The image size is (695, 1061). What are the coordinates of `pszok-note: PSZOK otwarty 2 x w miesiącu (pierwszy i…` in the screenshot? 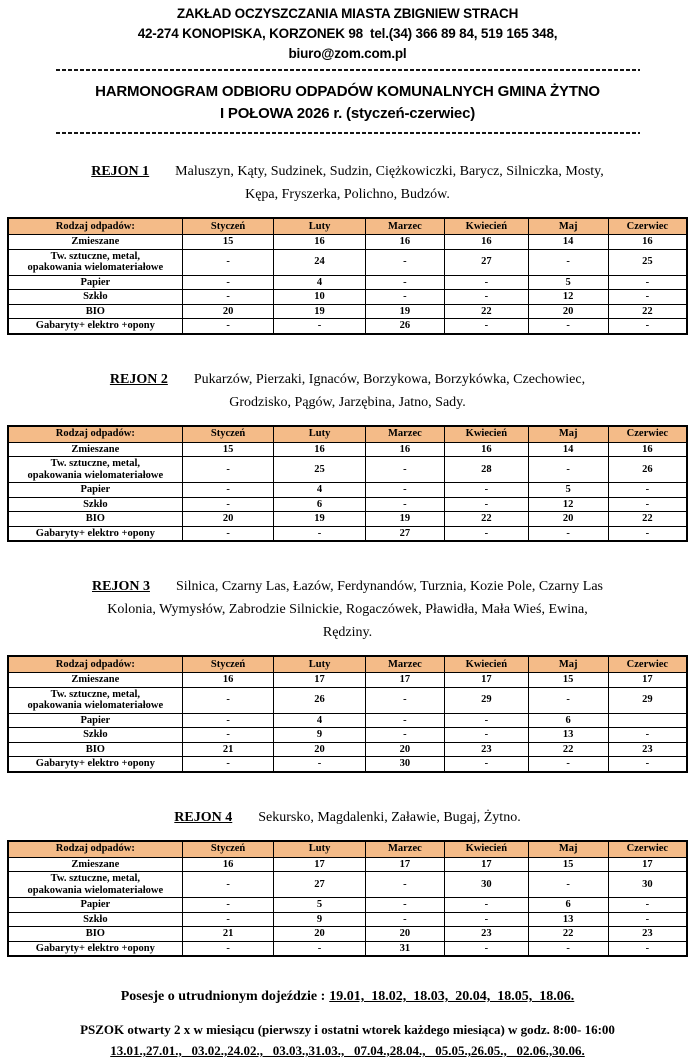 It's located at (347, 1040).